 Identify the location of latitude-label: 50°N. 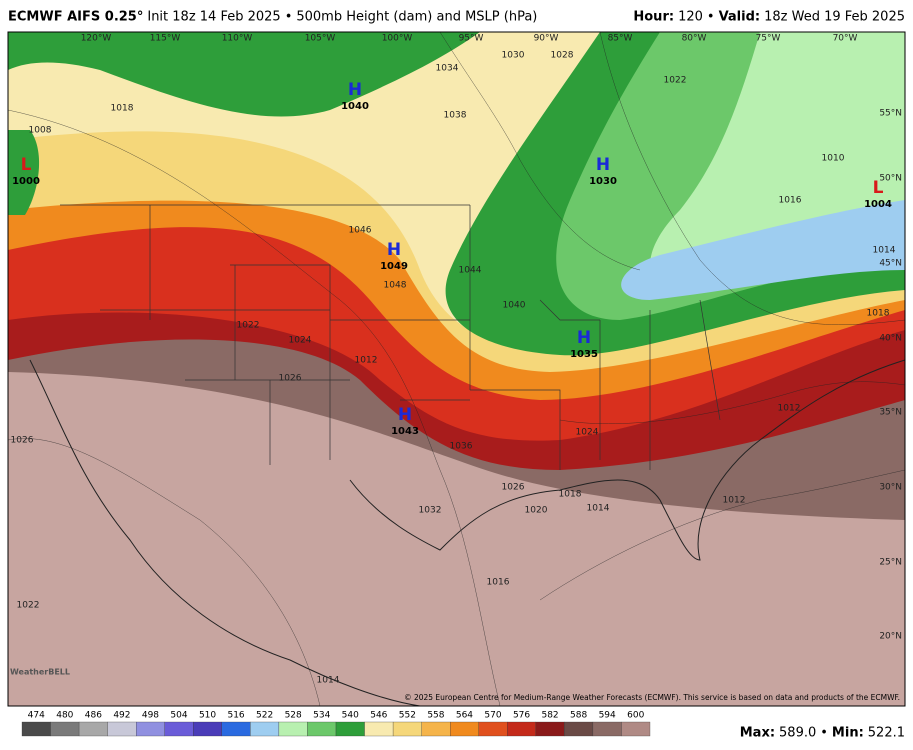
(890, 179).